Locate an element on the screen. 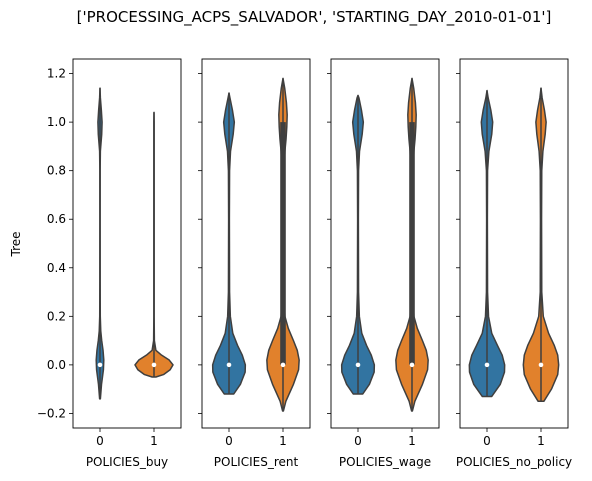 The width and height of the screenshot is (592, 481). x-axis-label: POLICIES_no_policy is located at coordinates (514, 462).